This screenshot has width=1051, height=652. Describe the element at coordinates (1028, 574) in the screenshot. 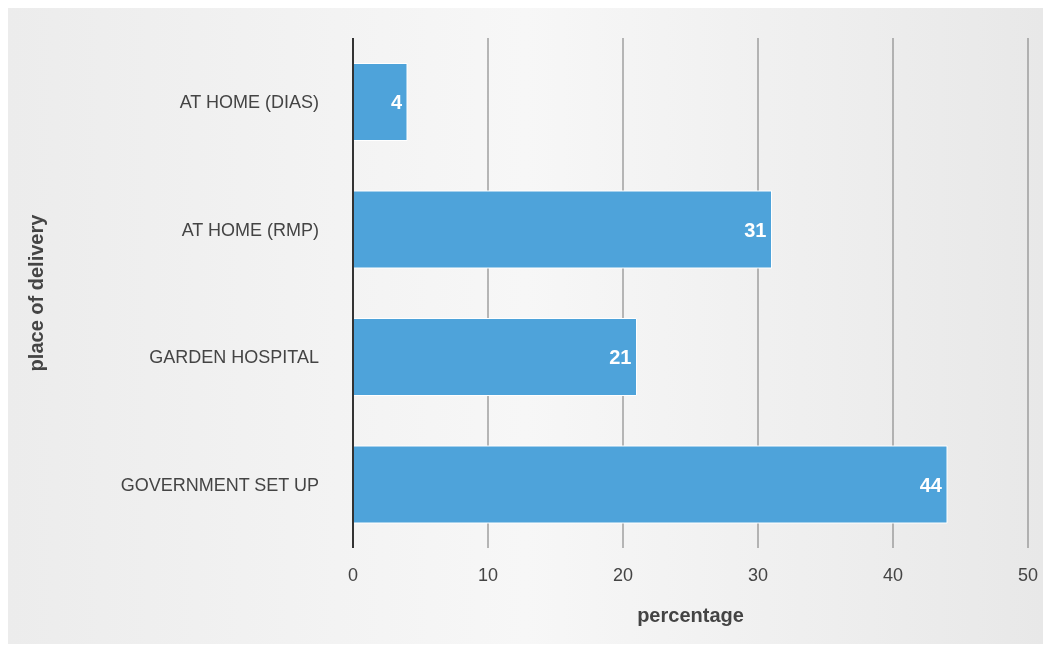

I see `x-tick-label: 50` at that location.